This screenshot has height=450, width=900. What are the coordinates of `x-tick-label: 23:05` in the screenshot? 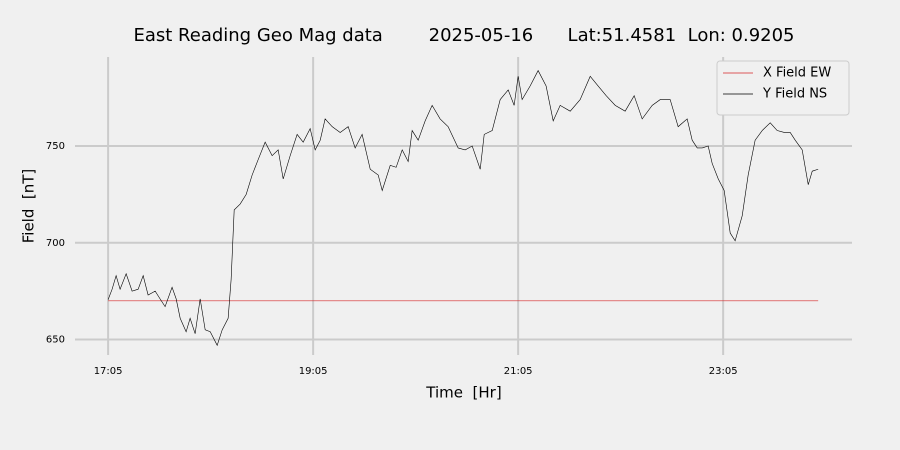 It's located at (723, 371).